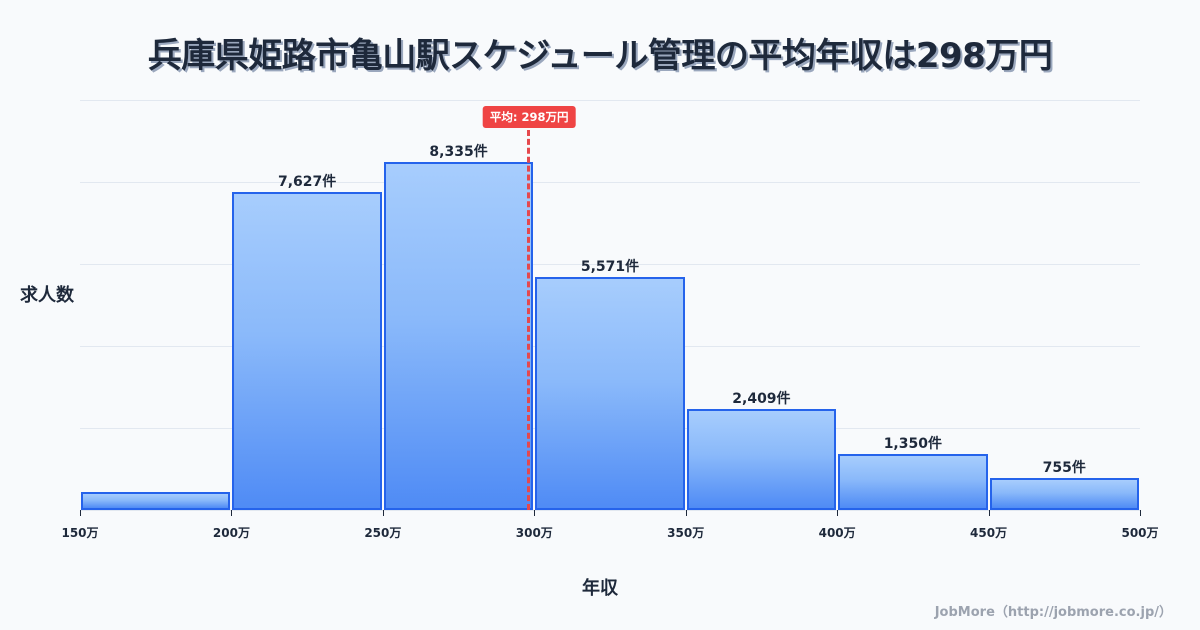  I want to click on x-axis-tick-label: 450万, so click(989, 533).